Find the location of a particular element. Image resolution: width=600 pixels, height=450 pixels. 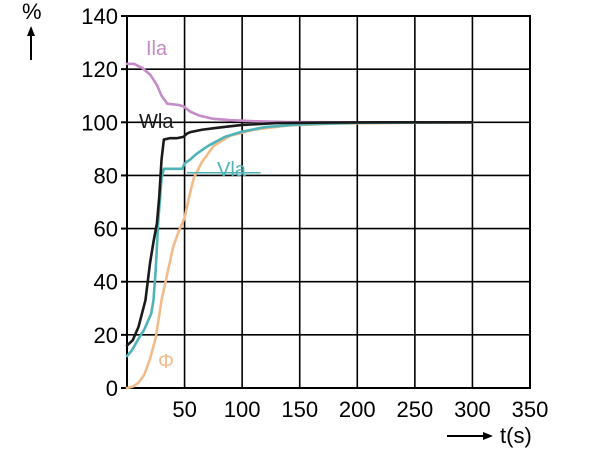

y-tick-label: 0 is located at coordinates (112, 388).